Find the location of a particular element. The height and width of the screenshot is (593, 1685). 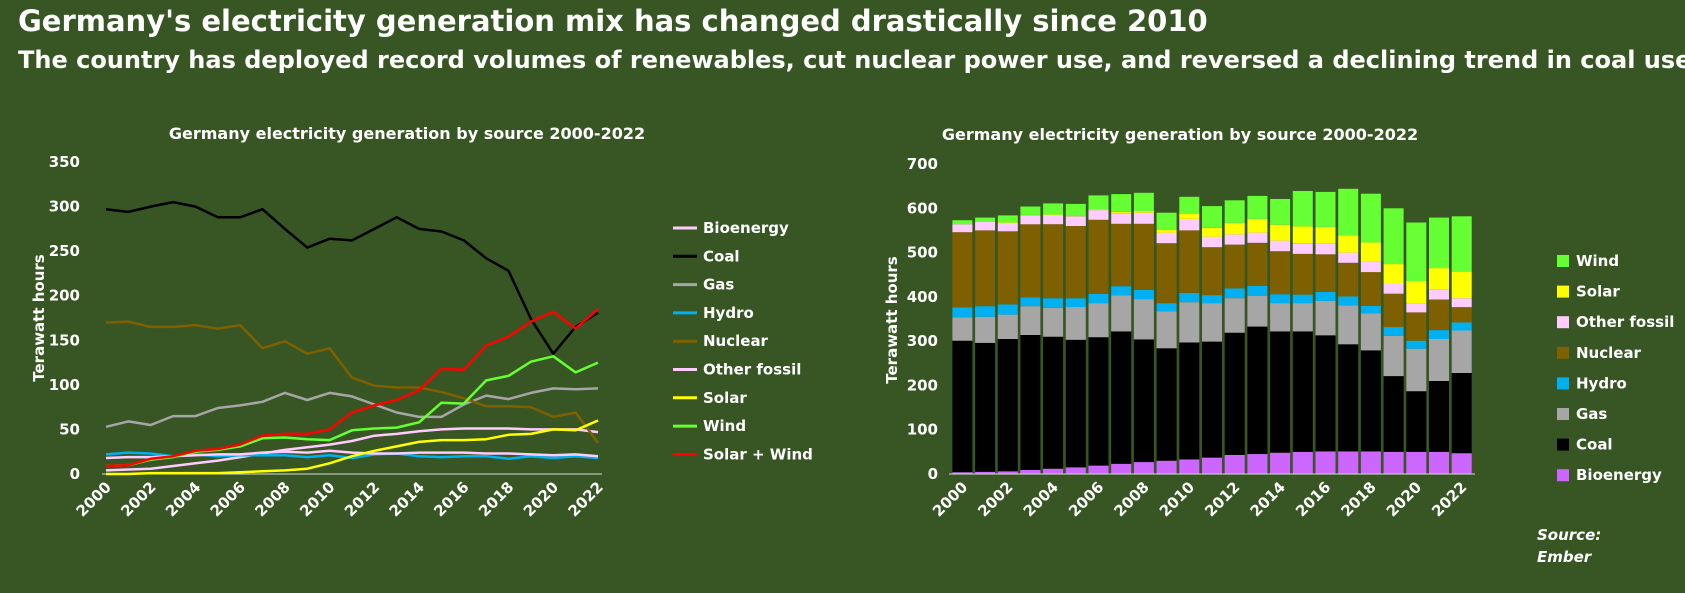

bar-nuclear-2008 is located at coordinates (1143, 256).